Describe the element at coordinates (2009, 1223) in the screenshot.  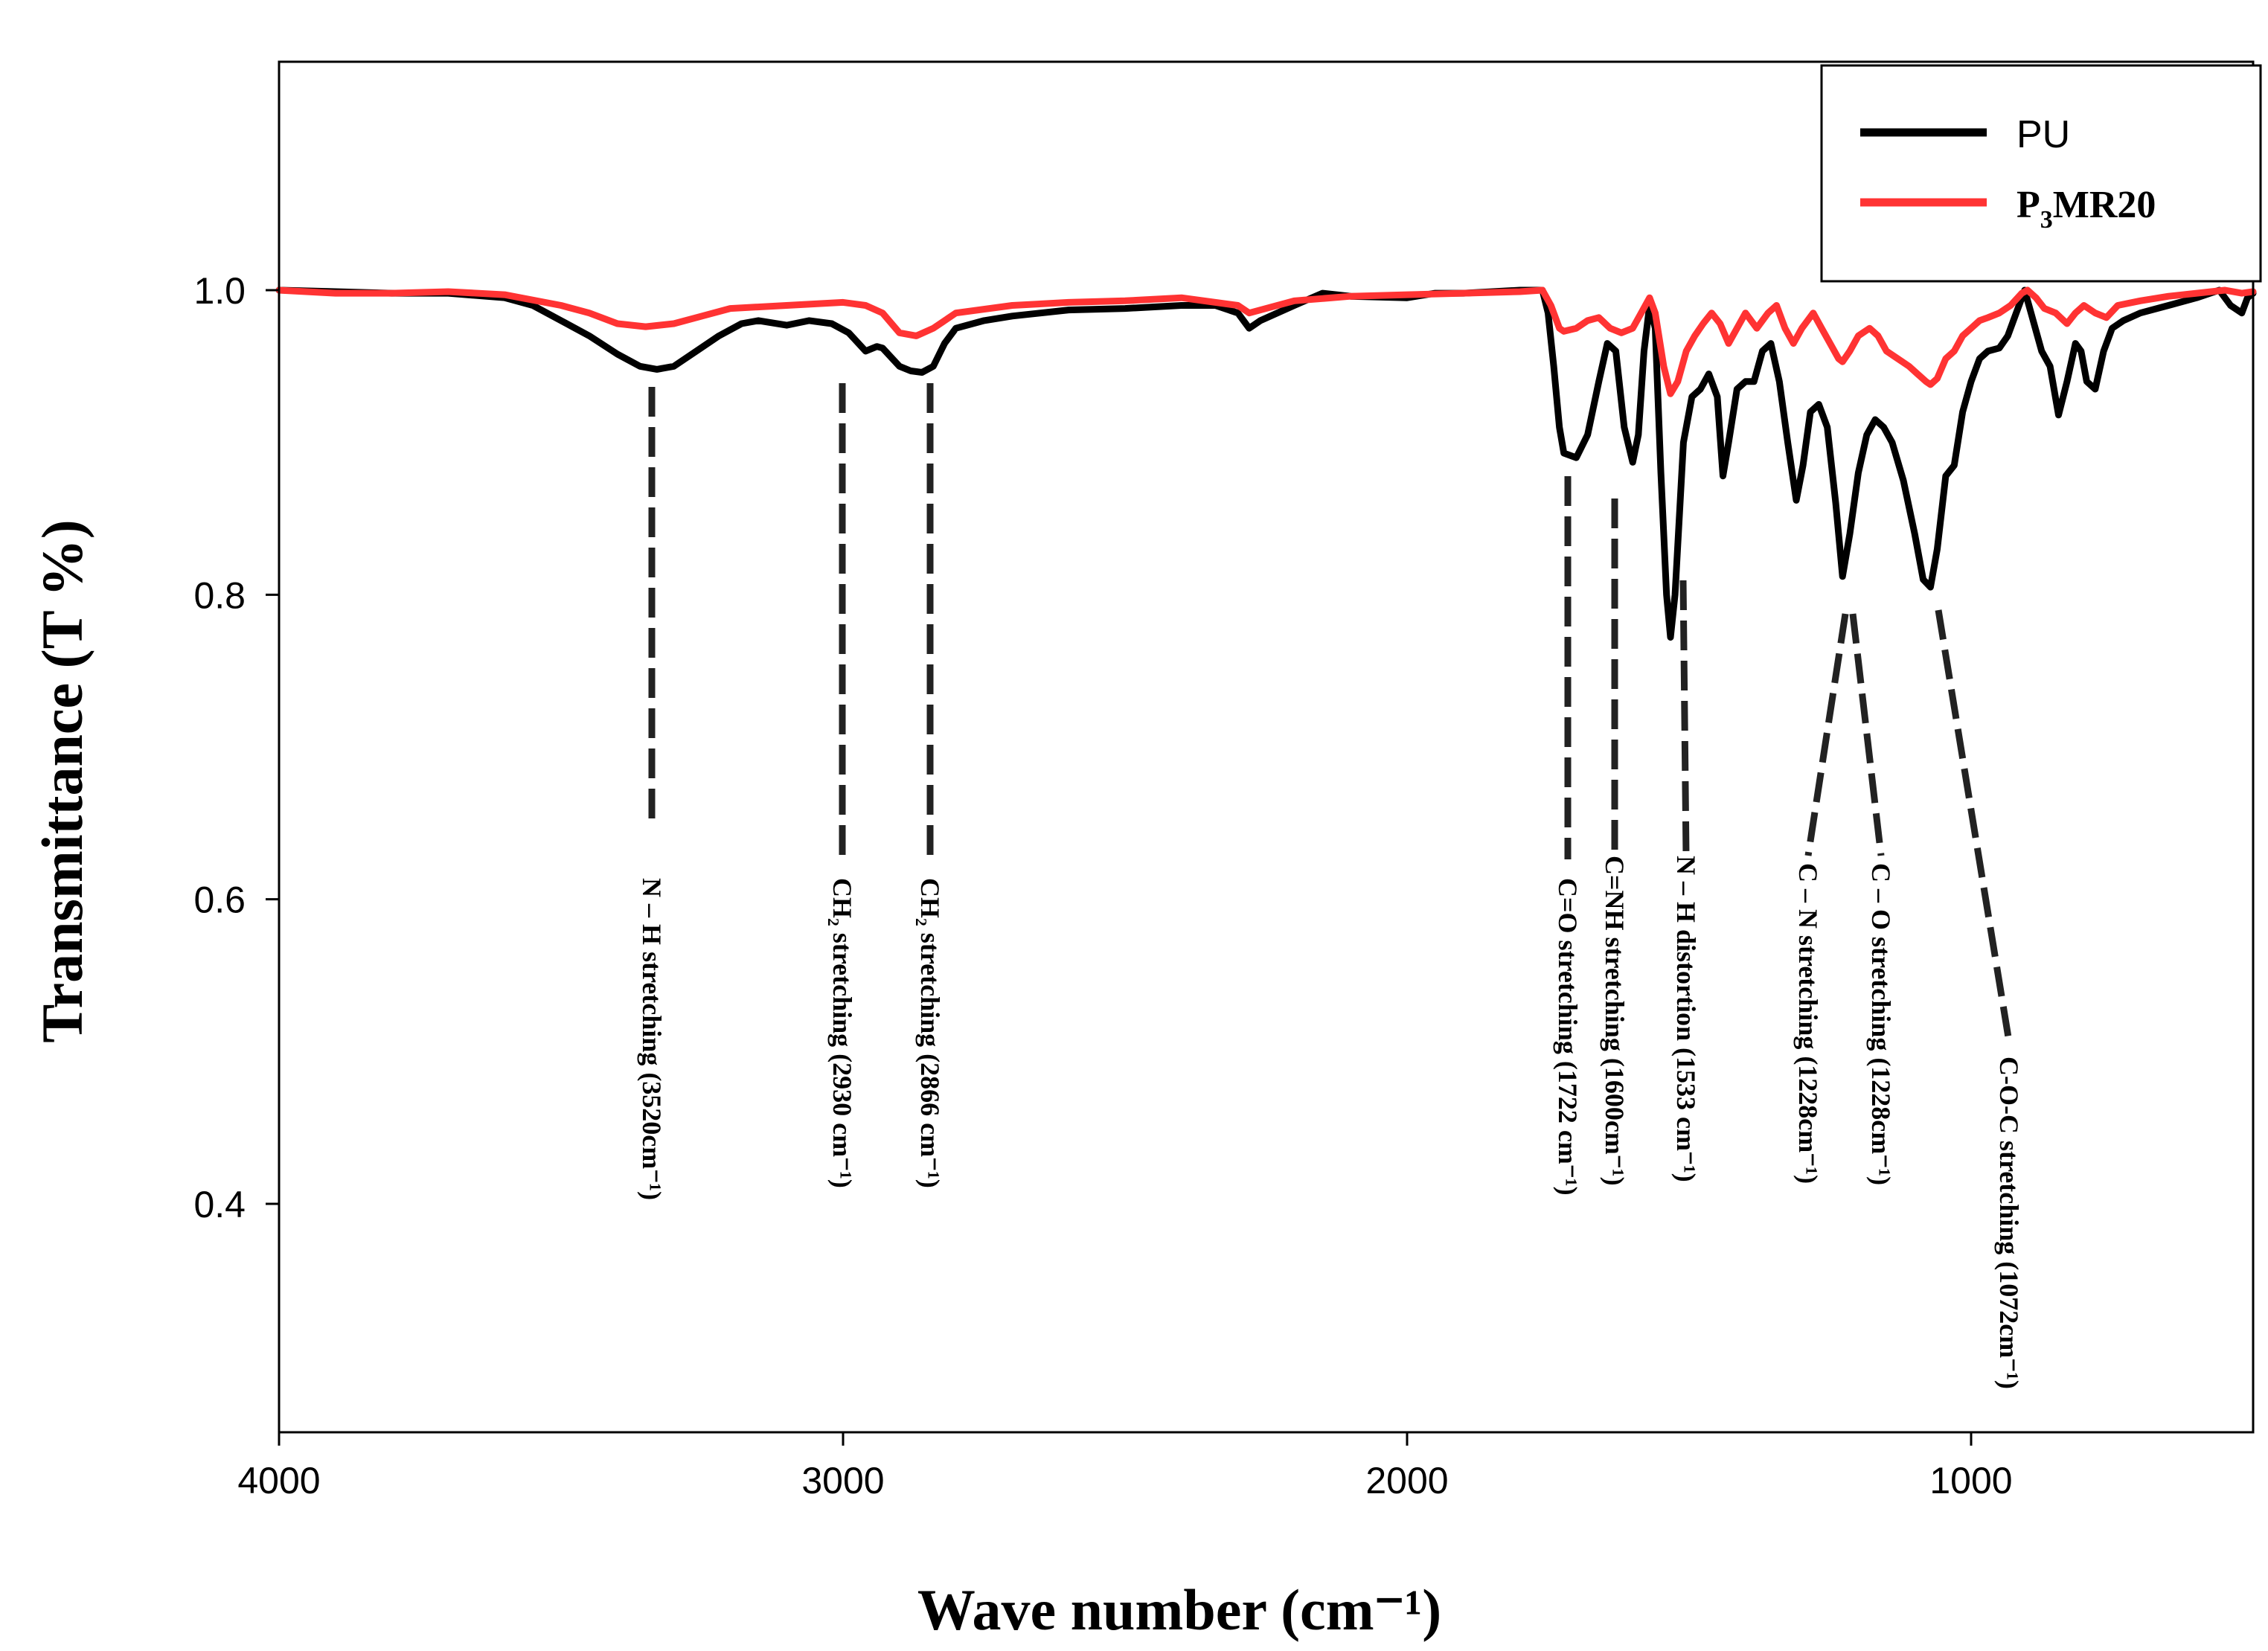
I see `annotation-label: C-O-C stretching (1072cm⁻¹)` at that location.